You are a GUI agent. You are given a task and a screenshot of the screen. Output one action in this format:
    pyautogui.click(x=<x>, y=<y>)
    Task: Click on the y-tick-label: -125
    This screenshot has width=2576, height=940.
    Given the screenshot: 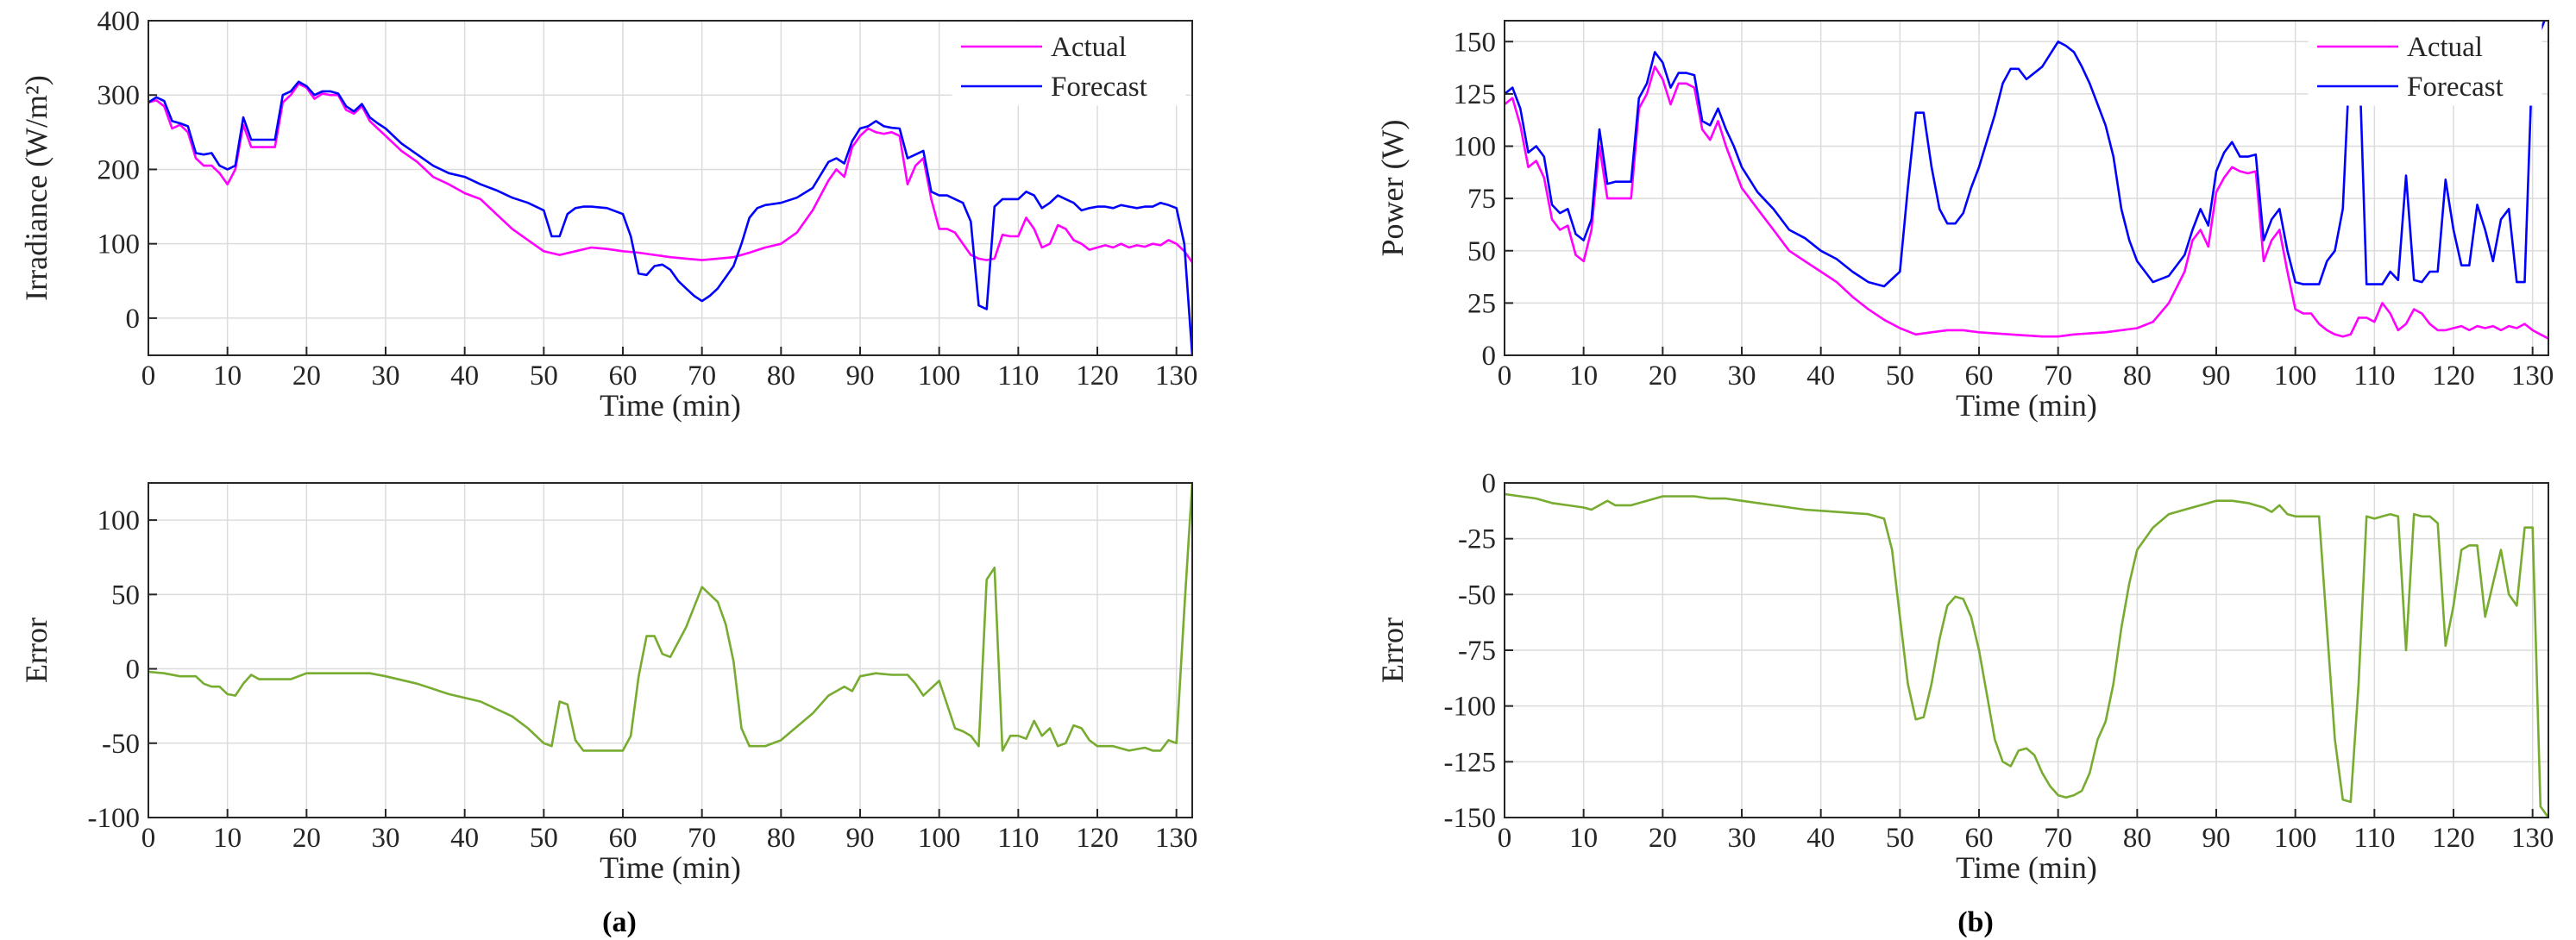 What is the action you would take?
    pyautogui.click(x=1470, y=762)
    